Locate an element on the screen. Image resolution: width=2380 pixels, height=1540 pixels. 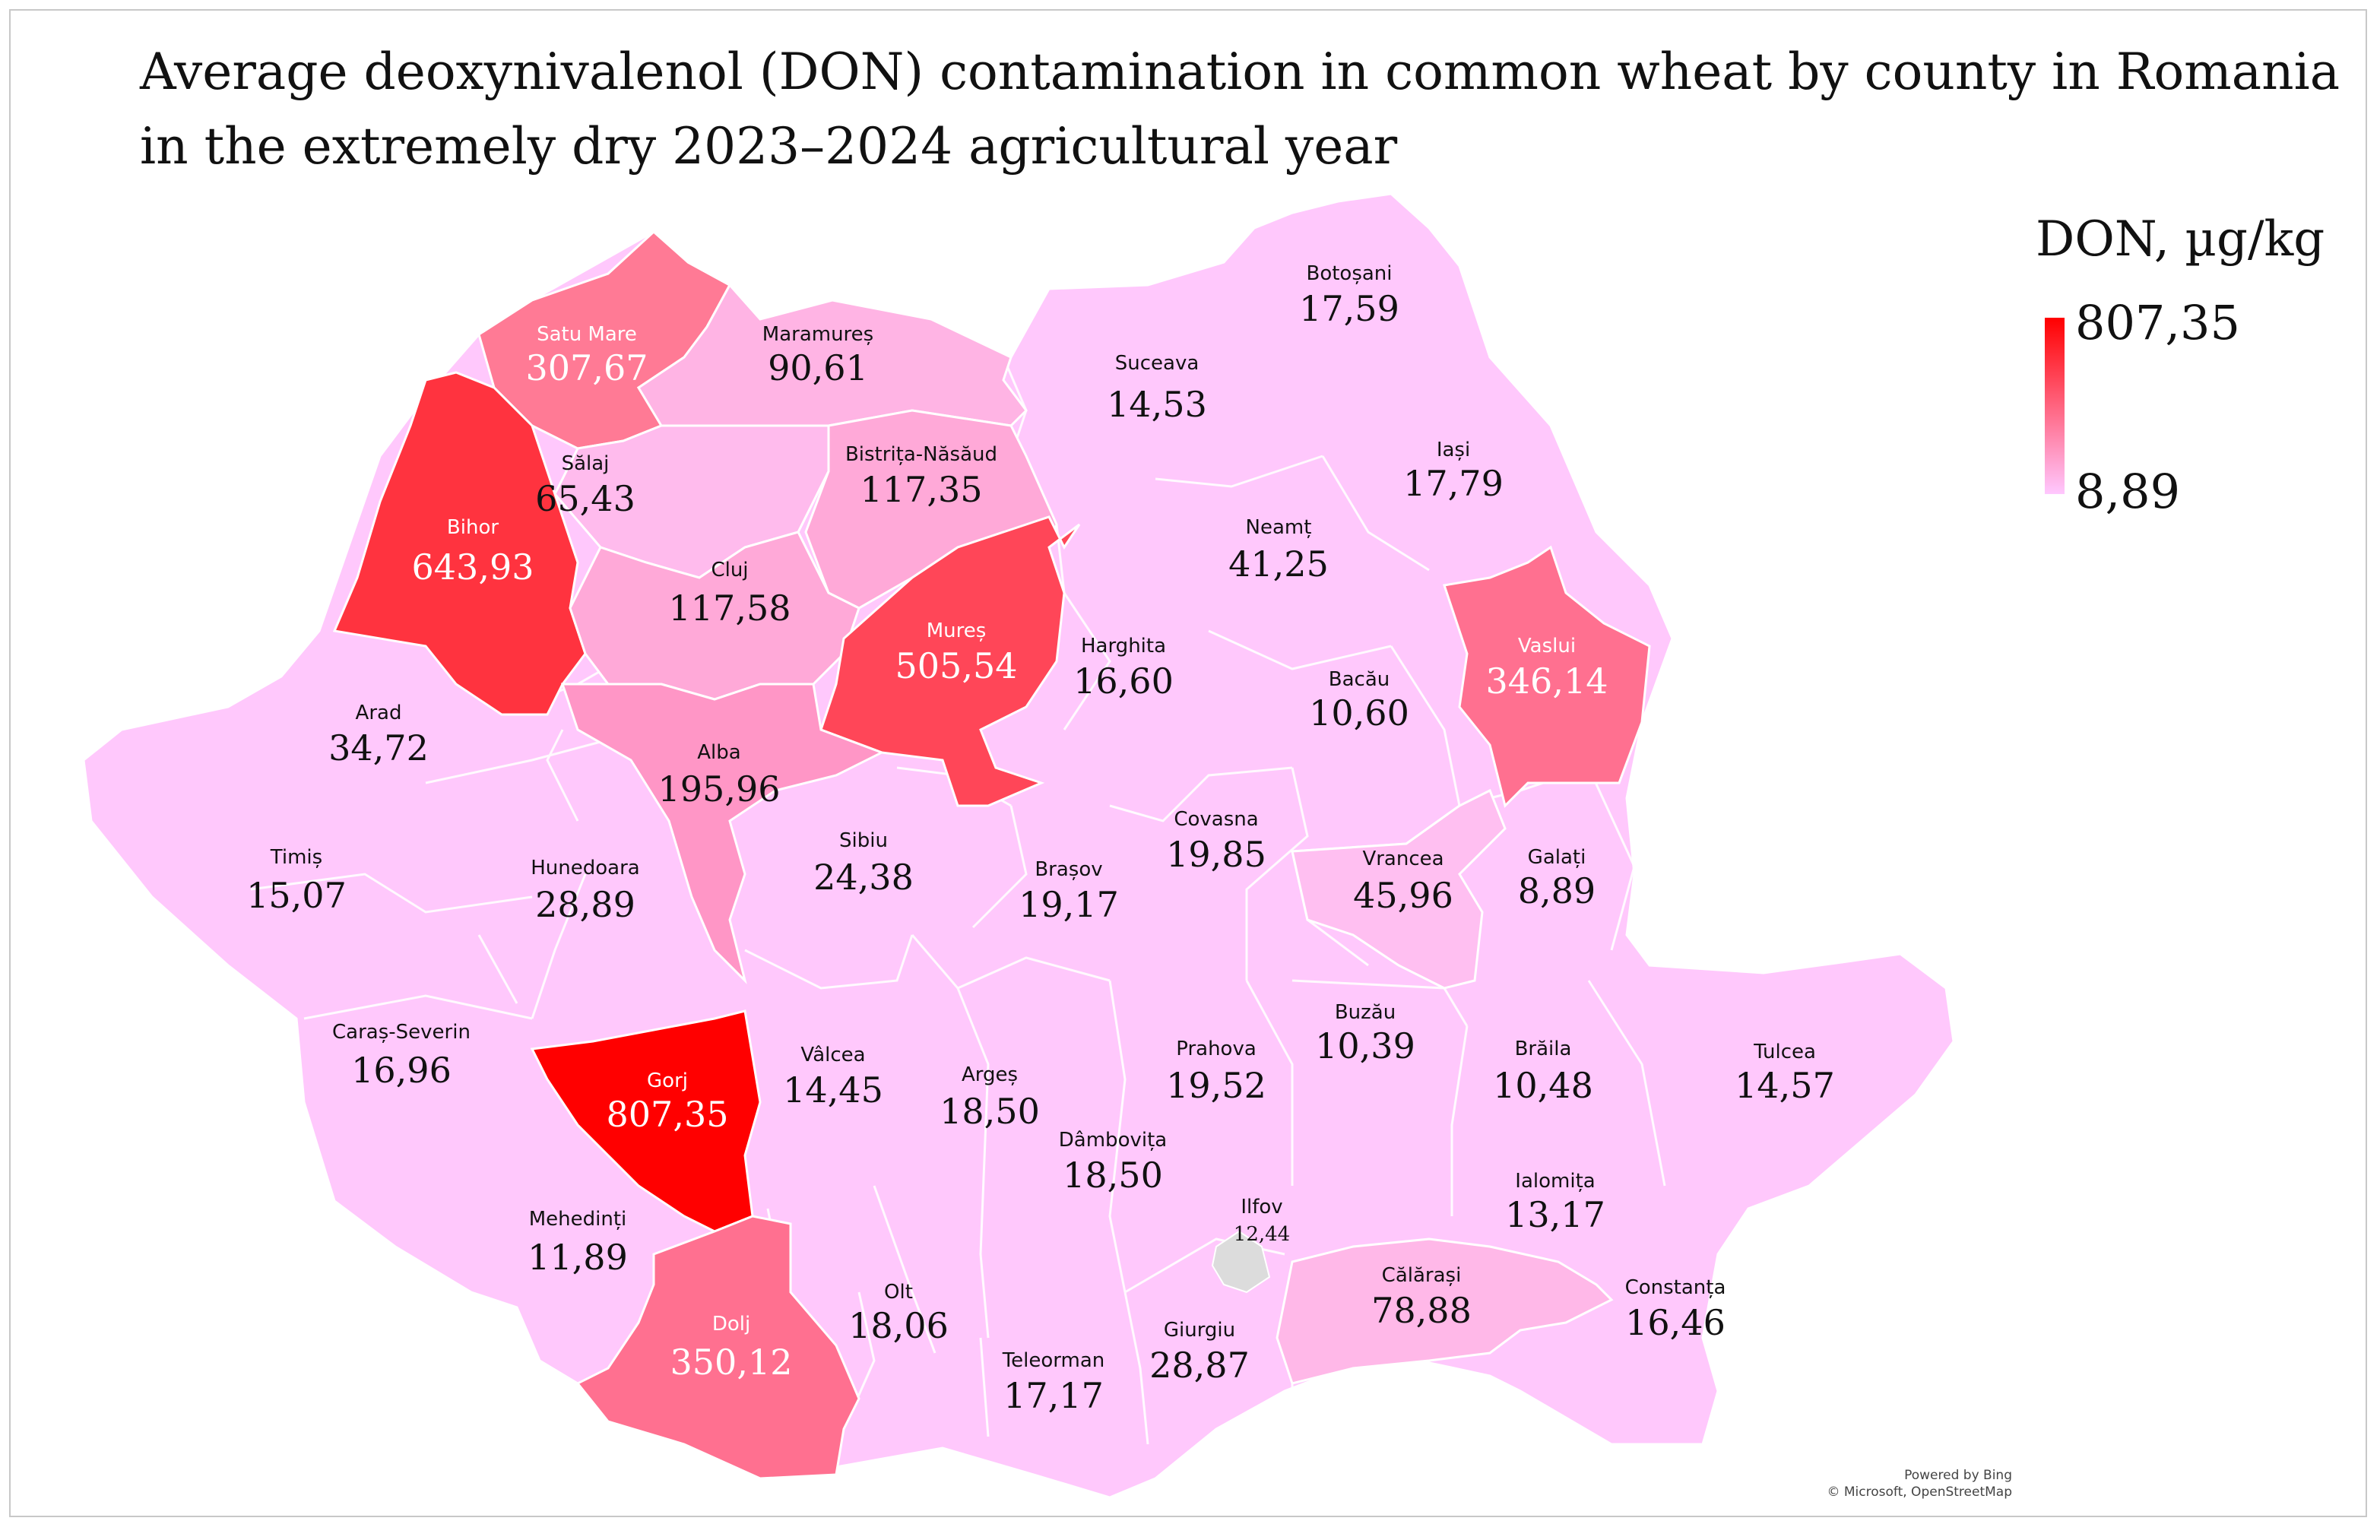
county-cluj is located at coordinates (714, 616).